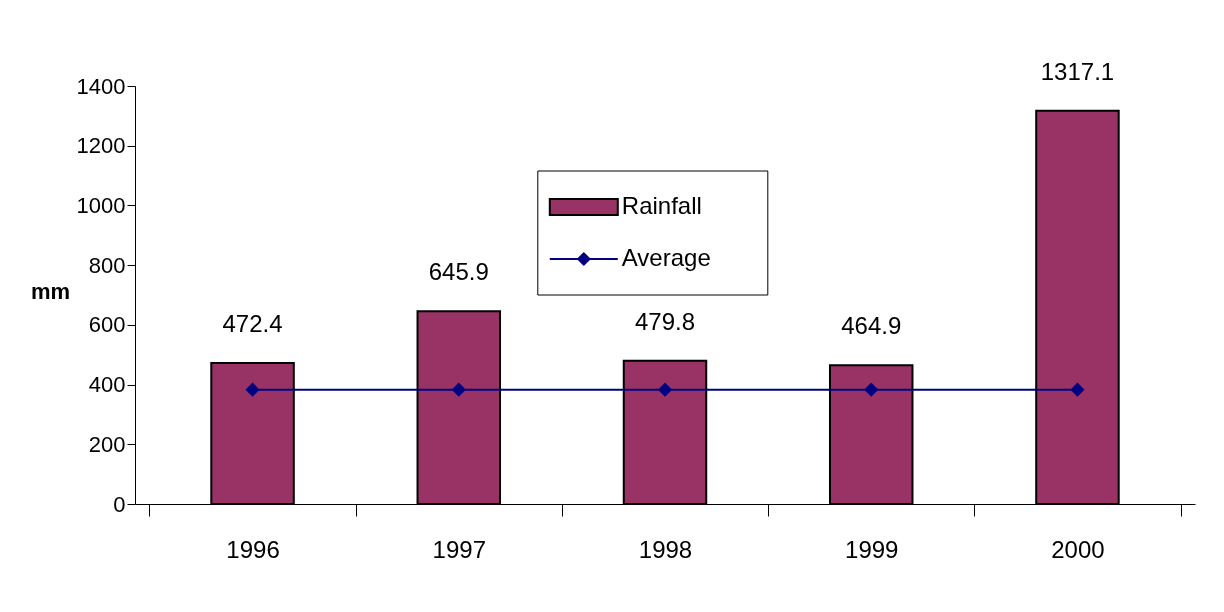 The image size is (1224, 612). I want to click on x-tick-label: 1997, so click(459, 549).